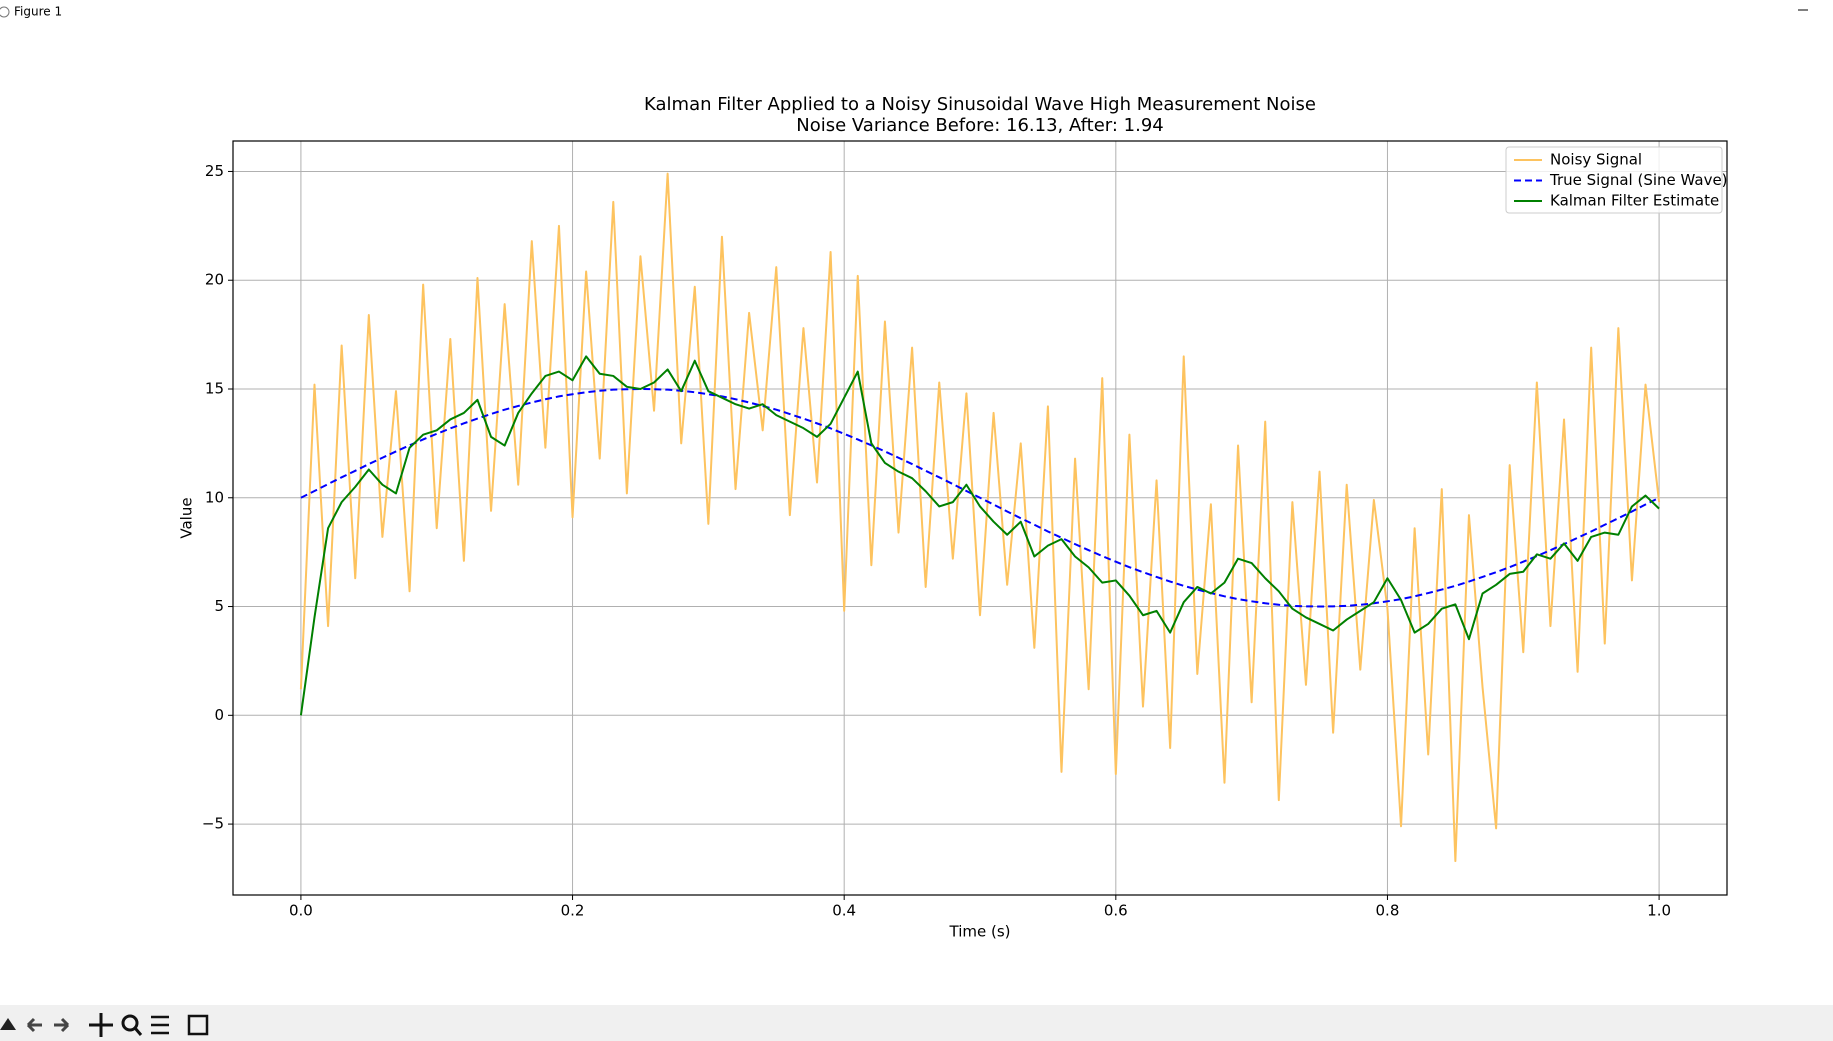 The image size is (1833, 1041). What do you see at coordinates (980, 932) in the screenshot?
I see `x-axis-label: Time (s)` at bounding box center [980, 932].